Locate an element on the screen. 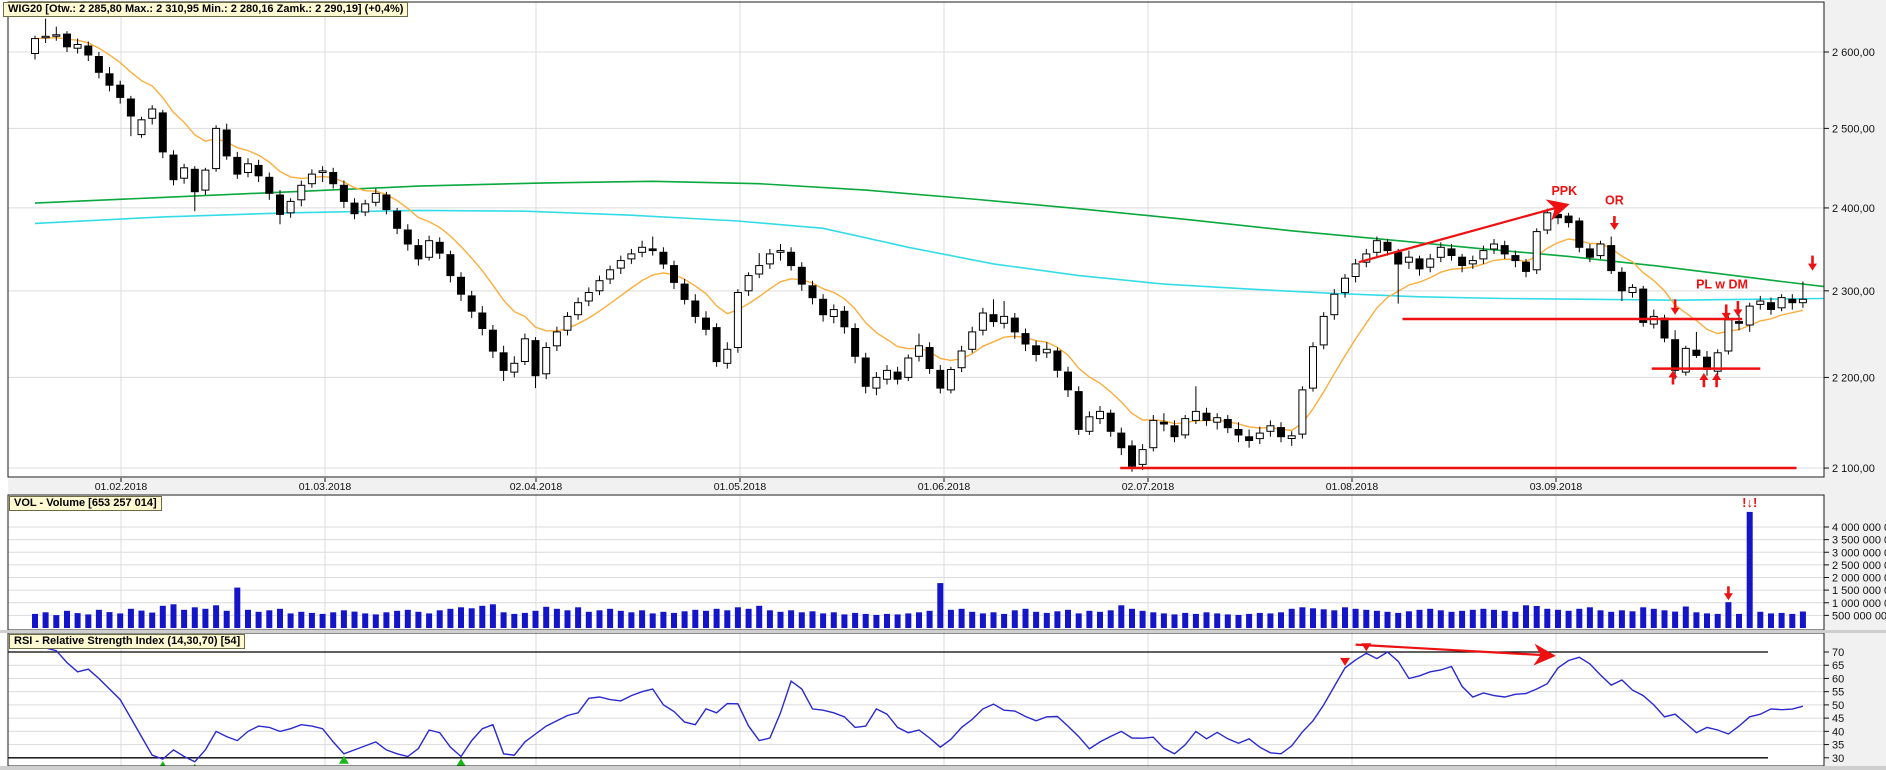 Image resolution: width=1886 pixels, height=770 pixels. volume-tick-label: 1 000 000 000 is located at coordinates (1859, 604).